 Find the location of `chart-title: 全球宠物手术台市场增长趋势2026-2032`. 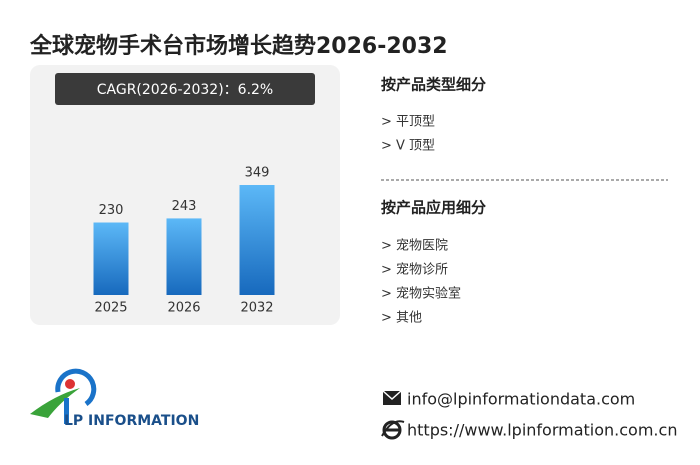

chart-title: 全球宠物手术台市场增长趋势2026-2032 is located at coordinates (238, 46).